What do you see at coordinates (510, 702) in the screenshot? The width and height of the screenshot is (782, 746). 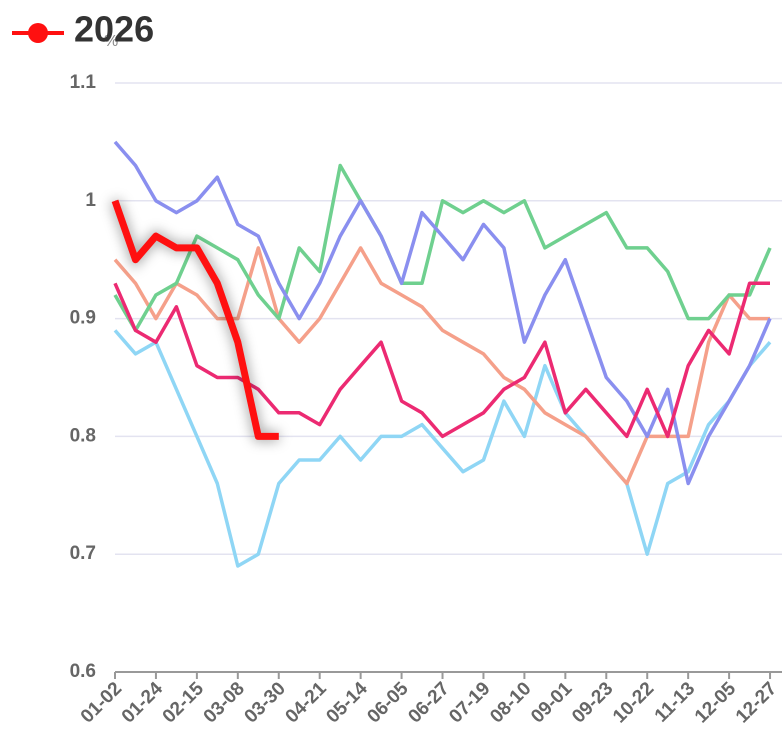 I see `x-tick-label: 08-10` at bounding box center [510, 702].